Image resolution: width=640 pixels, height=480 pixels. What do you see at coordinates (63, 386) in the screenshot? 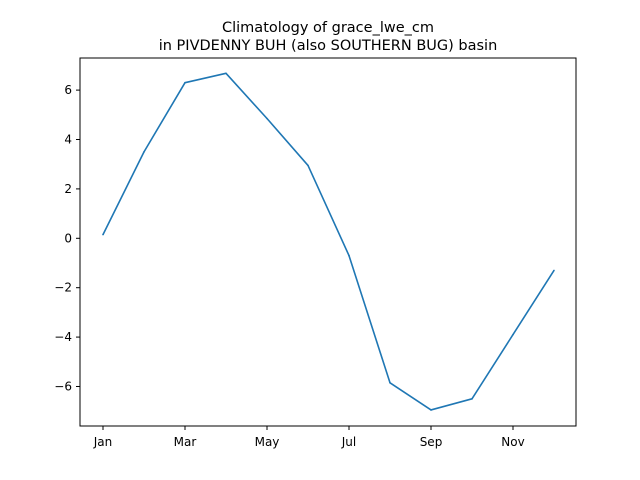
I see `y-tick-label: −6` at bounding box center [63, 386].